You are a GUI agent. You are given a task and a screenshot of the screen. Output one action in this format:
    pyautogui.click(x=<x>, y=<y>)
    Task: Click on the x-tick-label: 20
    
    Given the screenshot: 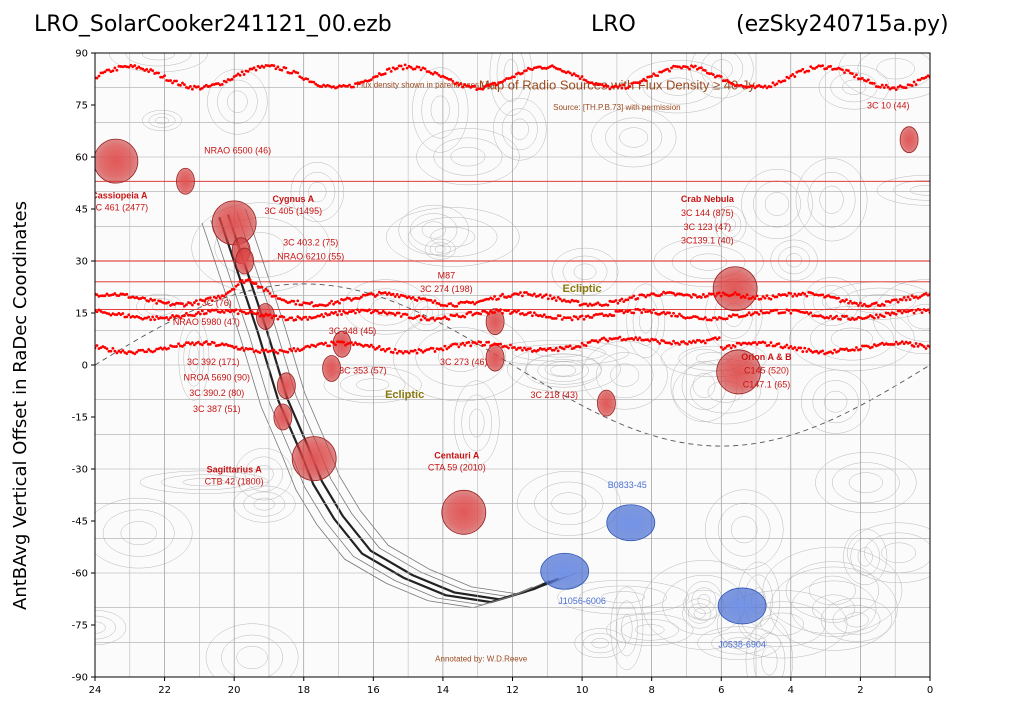 What is the action you would take?
    pyautogui.click(x=234, y=690)
    